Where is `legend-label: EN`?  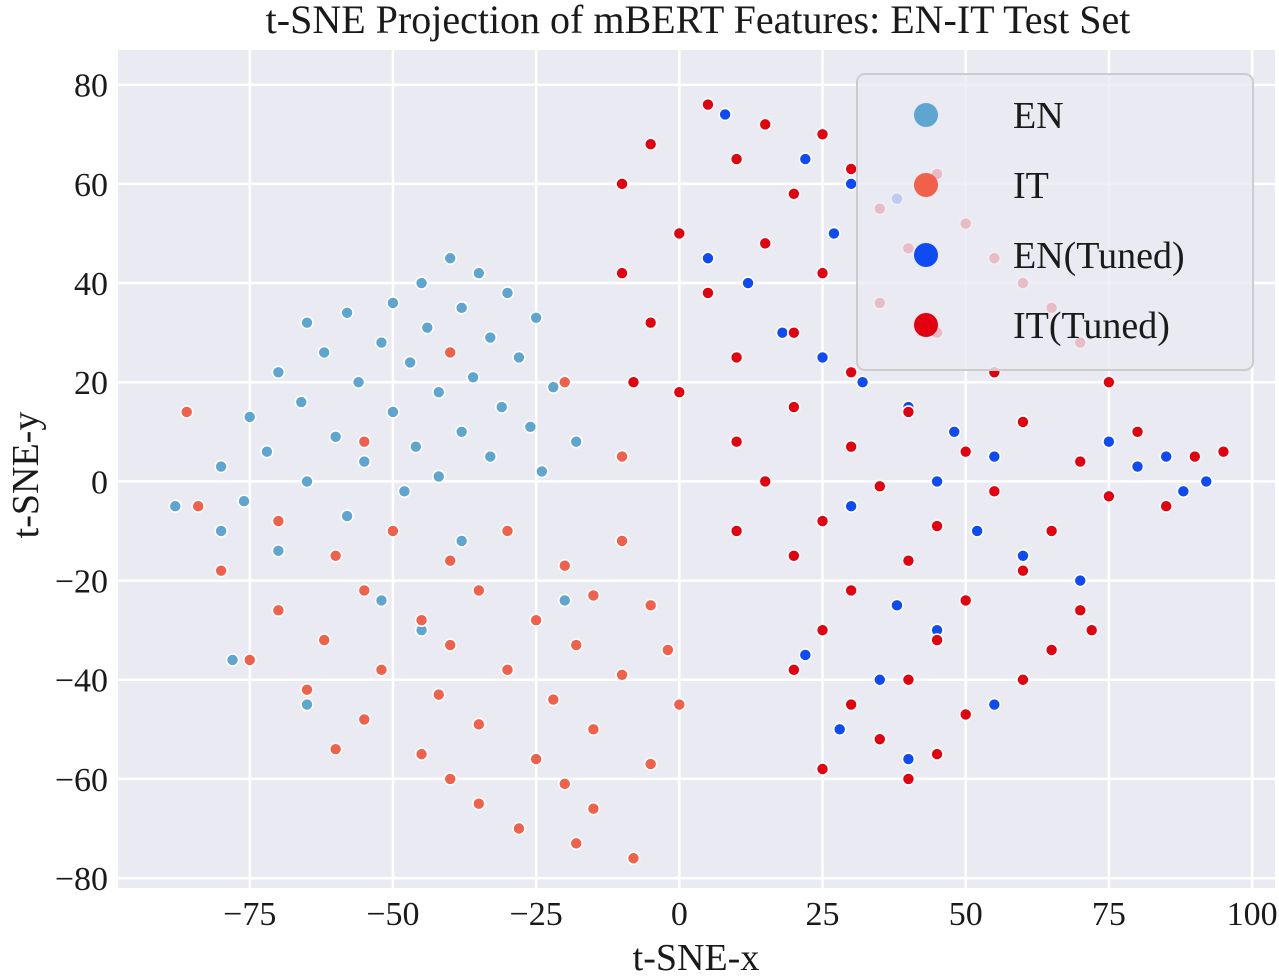 legend-label: EN is located at coordinates (1038, 116).